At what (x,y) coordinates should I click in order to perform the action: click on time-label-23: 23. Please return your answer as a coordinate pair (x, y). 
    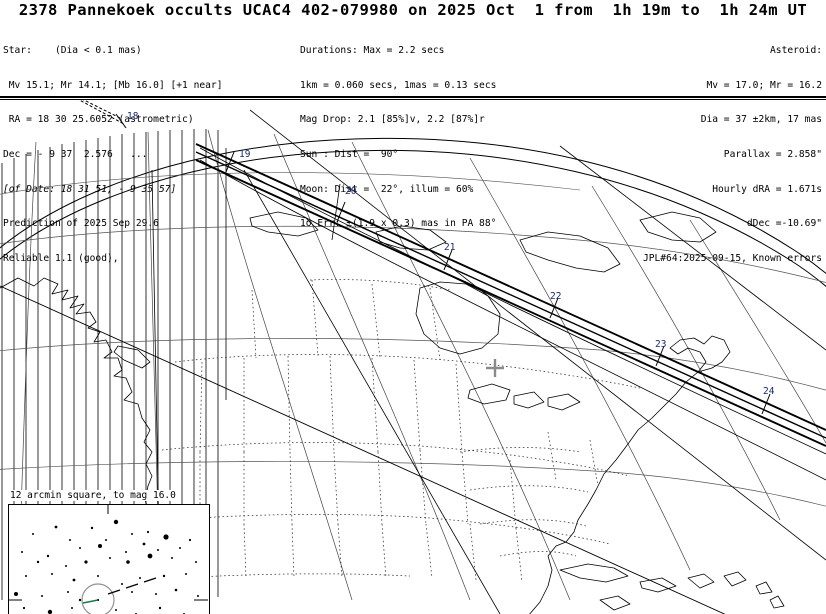
    Looking at the image, I should click on (661, 344).